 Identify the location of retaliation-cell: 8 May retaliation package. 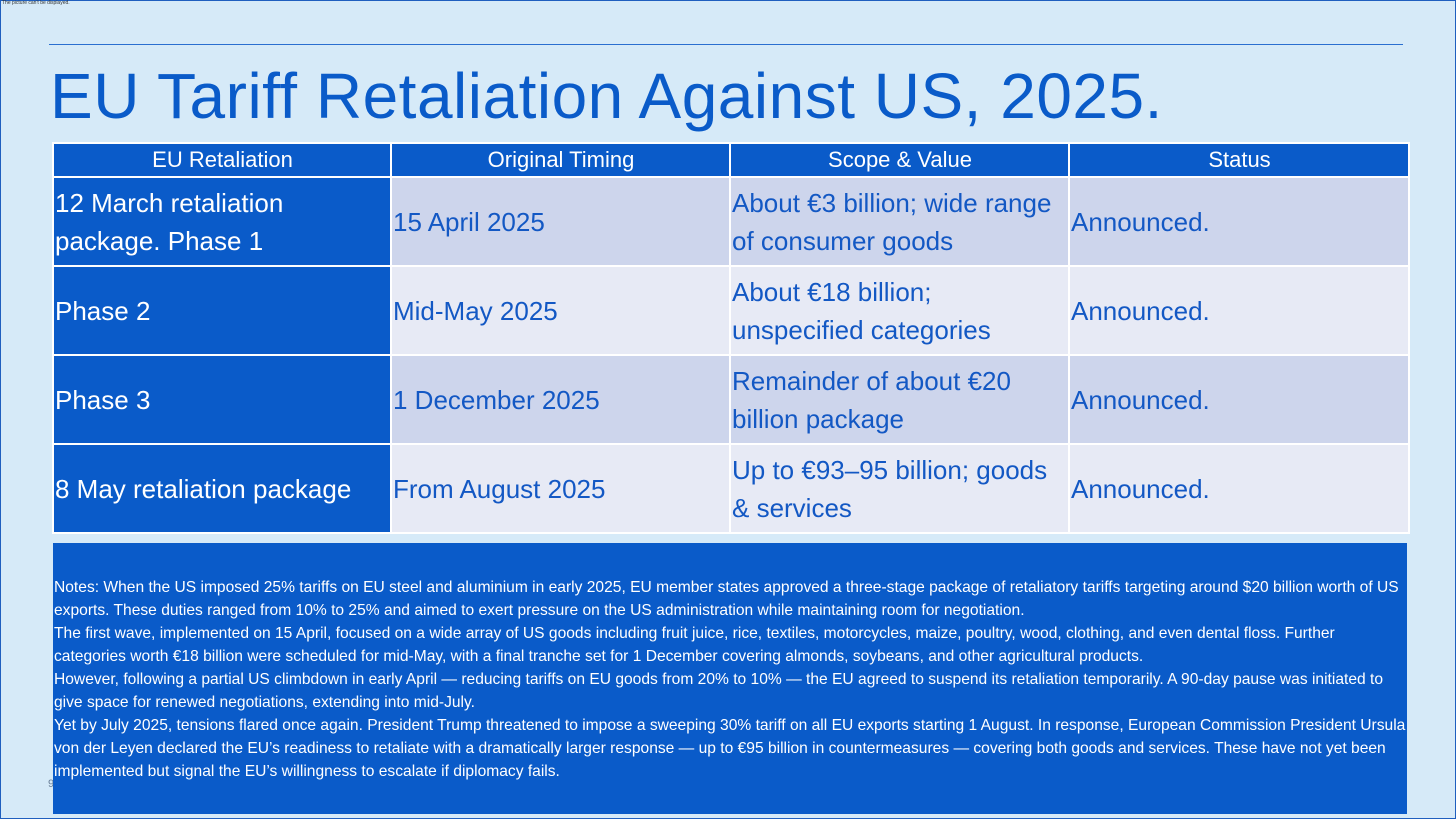
(222, 488).